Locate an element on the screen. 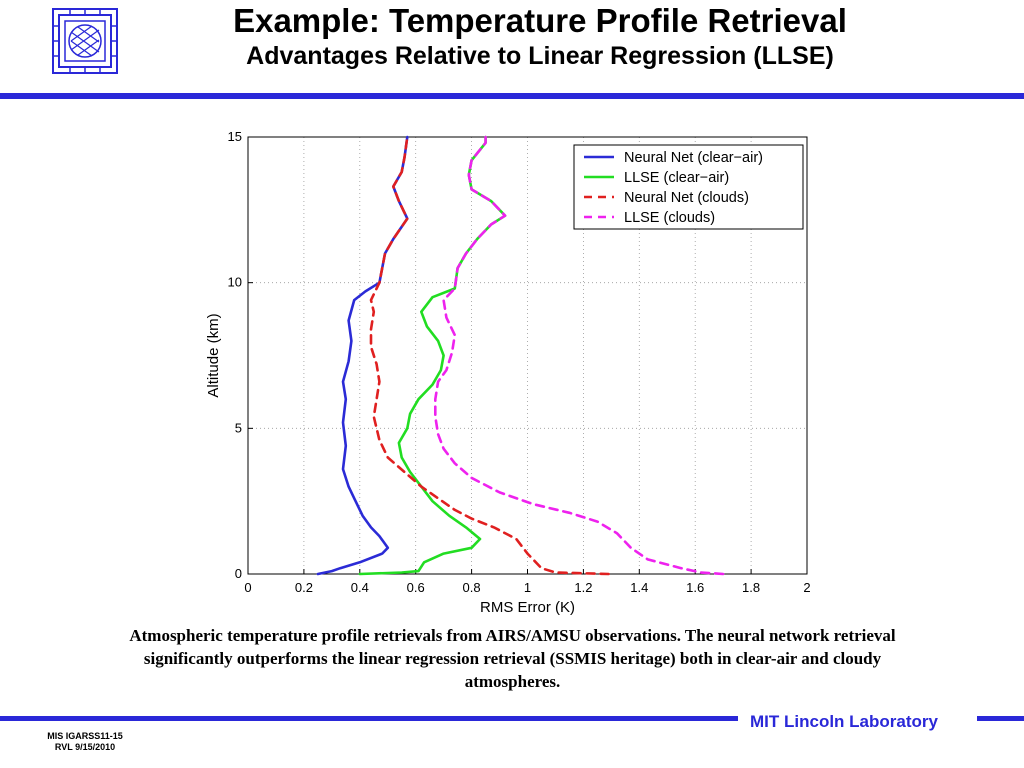 Image resolution: width=1024 pixels, height=768 pixels. legend-label: LLSE (clouds) is located at coordinates (669, 218).